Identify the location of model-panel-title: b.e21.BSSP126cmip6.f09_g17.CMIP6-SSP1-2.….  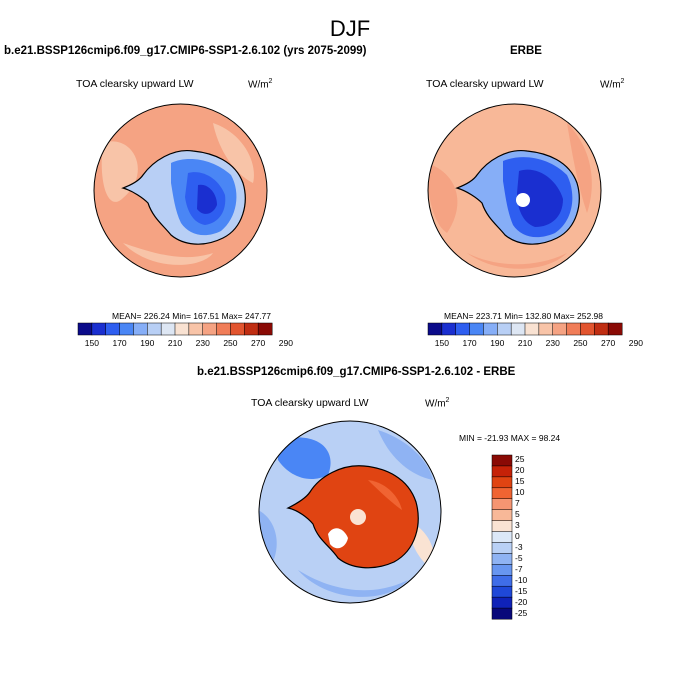
(185, 51).